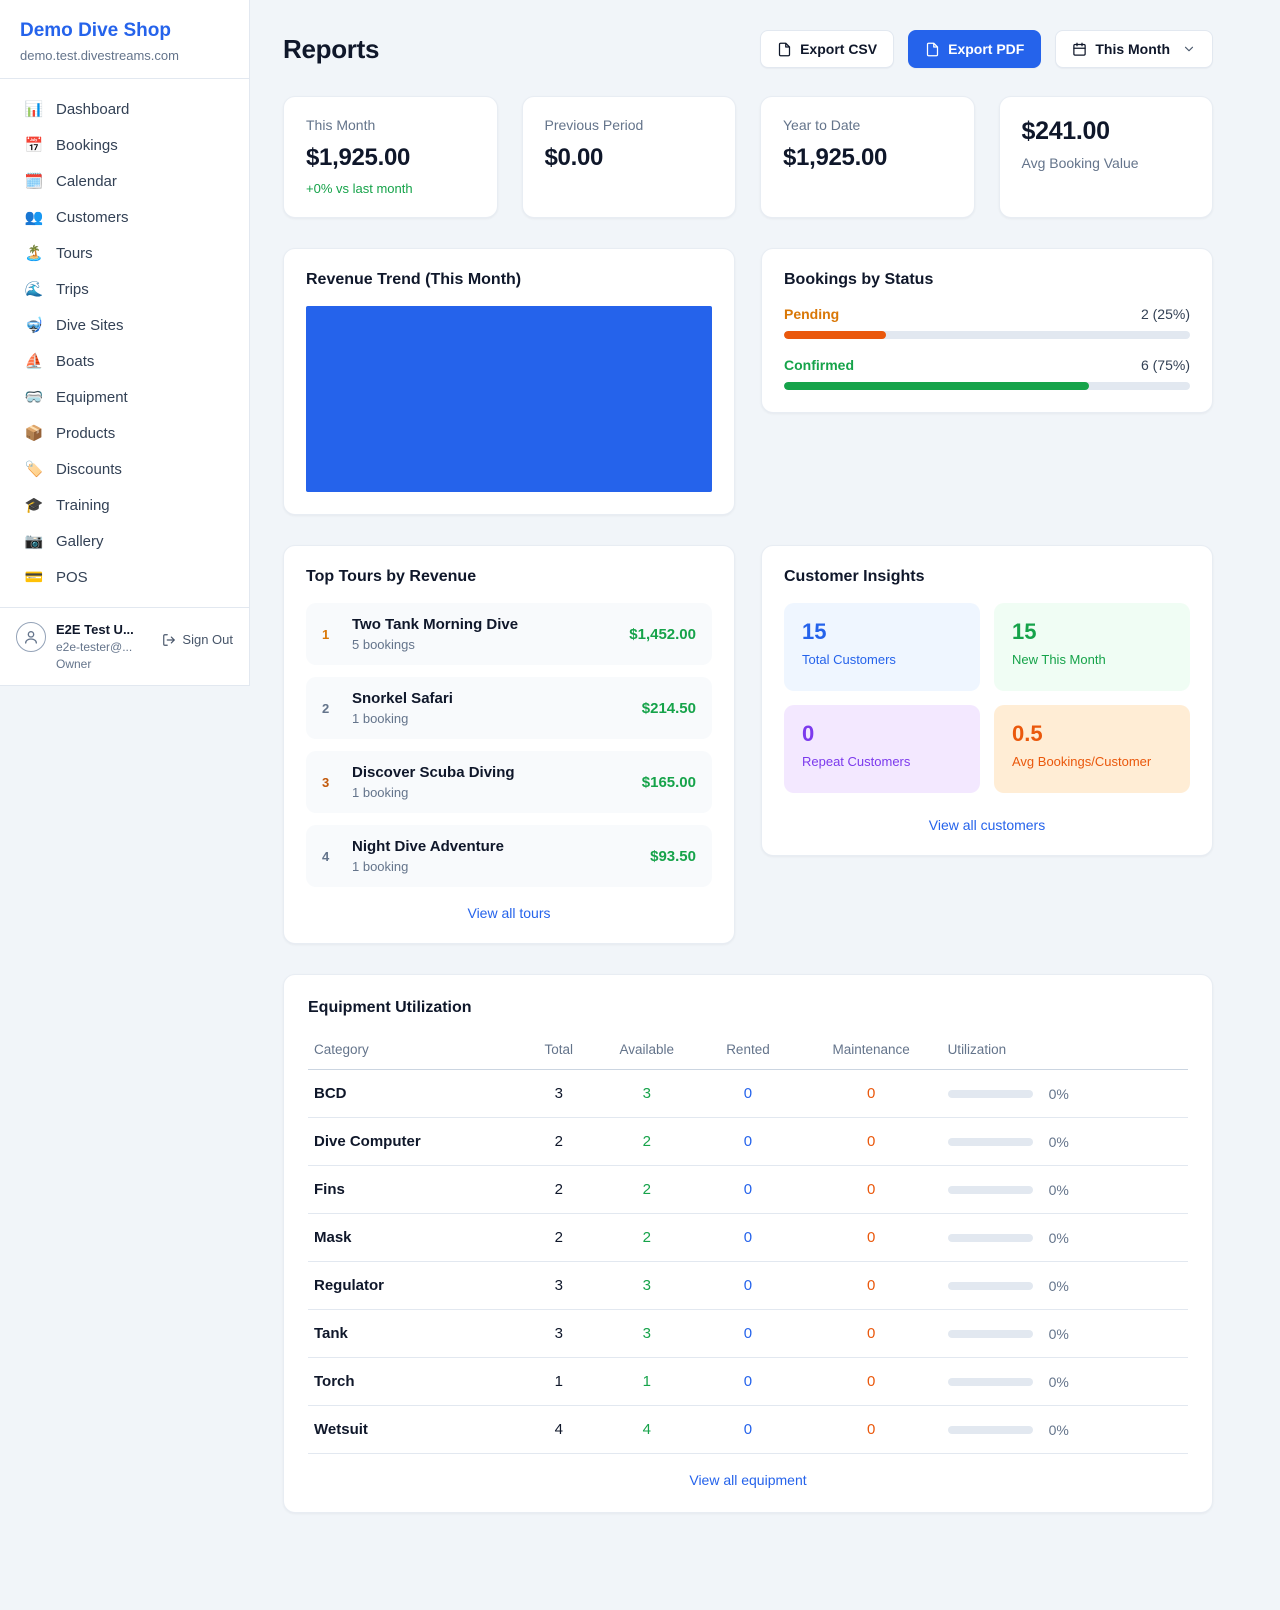  What do you see at coordinates (748, 1093) in the screenshot?
I see `table-row: BCD 3 3 0 0 0%` at bounding box center [748, 1093].